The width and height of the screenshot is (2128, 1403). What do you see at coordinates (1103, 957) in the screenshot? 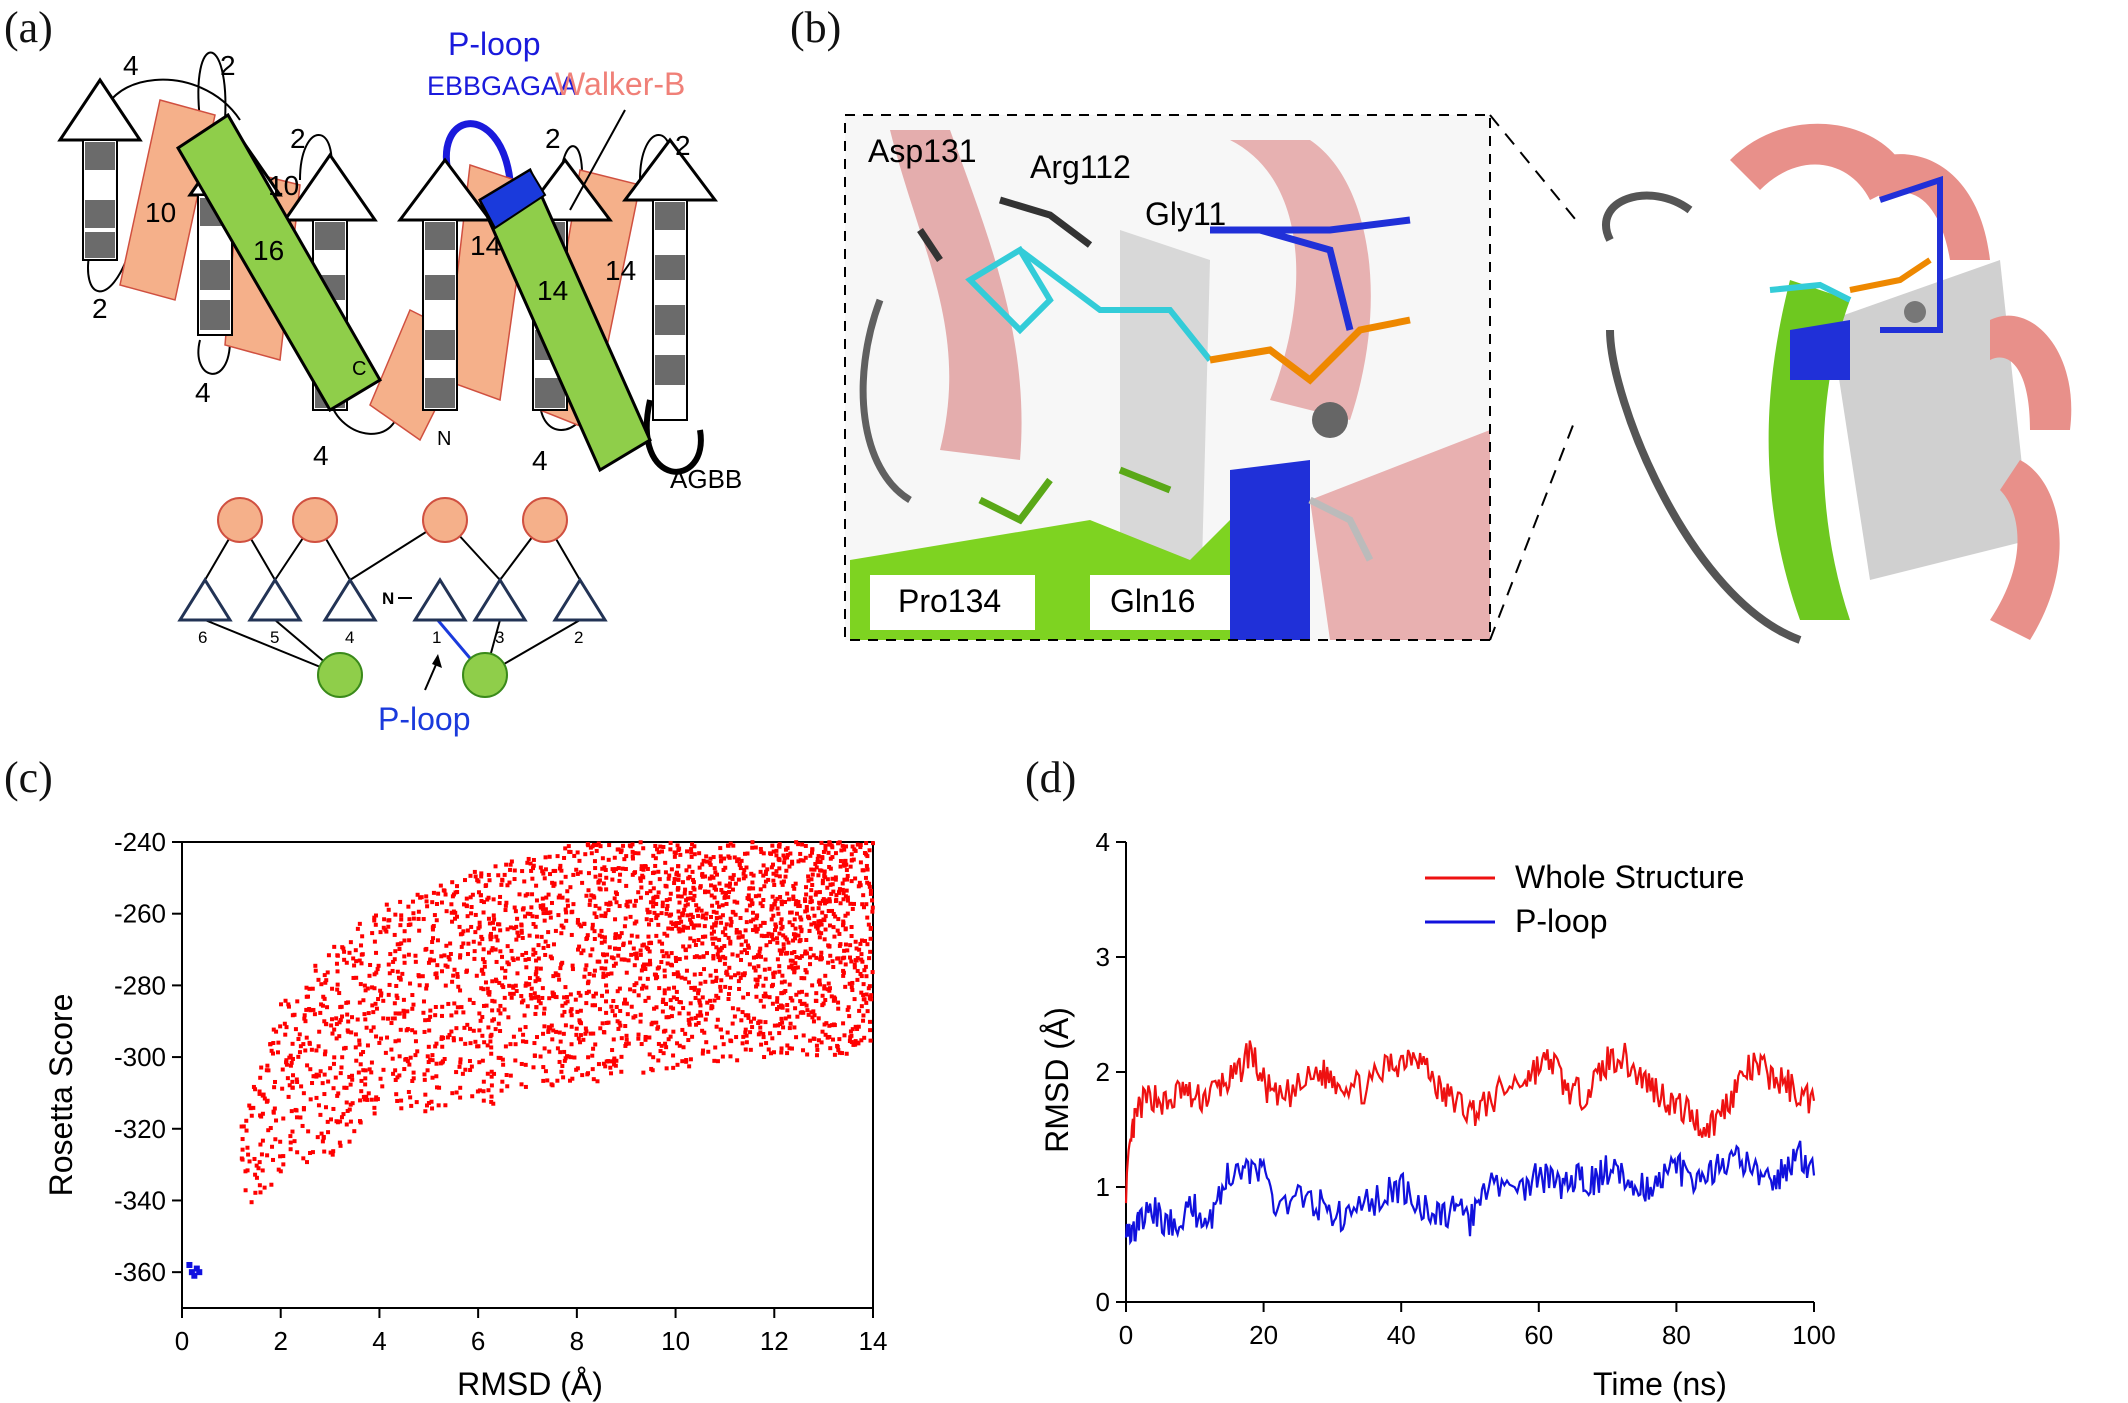
I see `y-tick-label: 3` at bounding box center [1103, 957].